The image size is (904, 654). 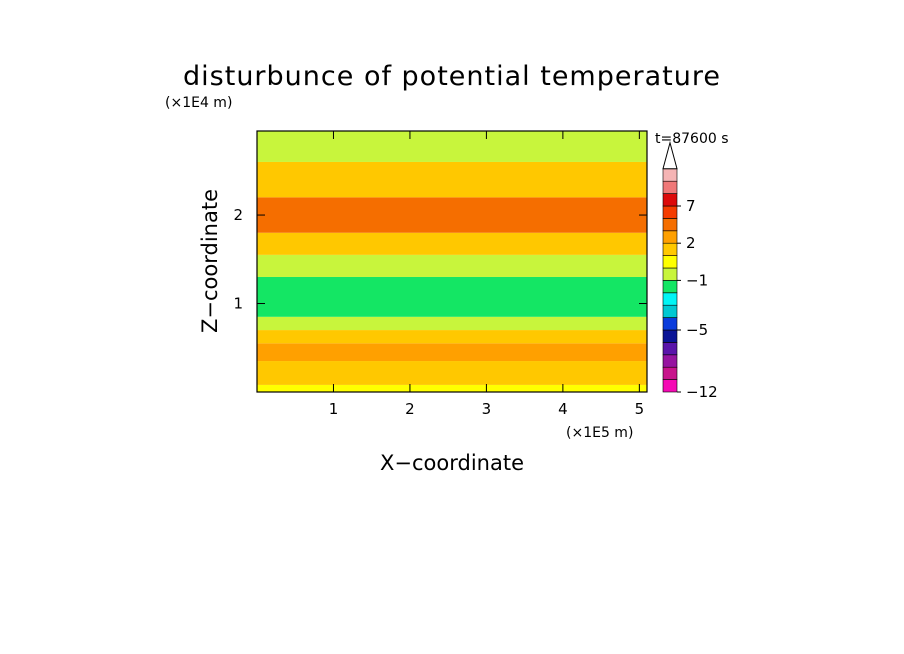 What do you see at coordinates (334, 409) in the screenshot?
I see `x-tick-label: 1` at bounding box center [334, 409].